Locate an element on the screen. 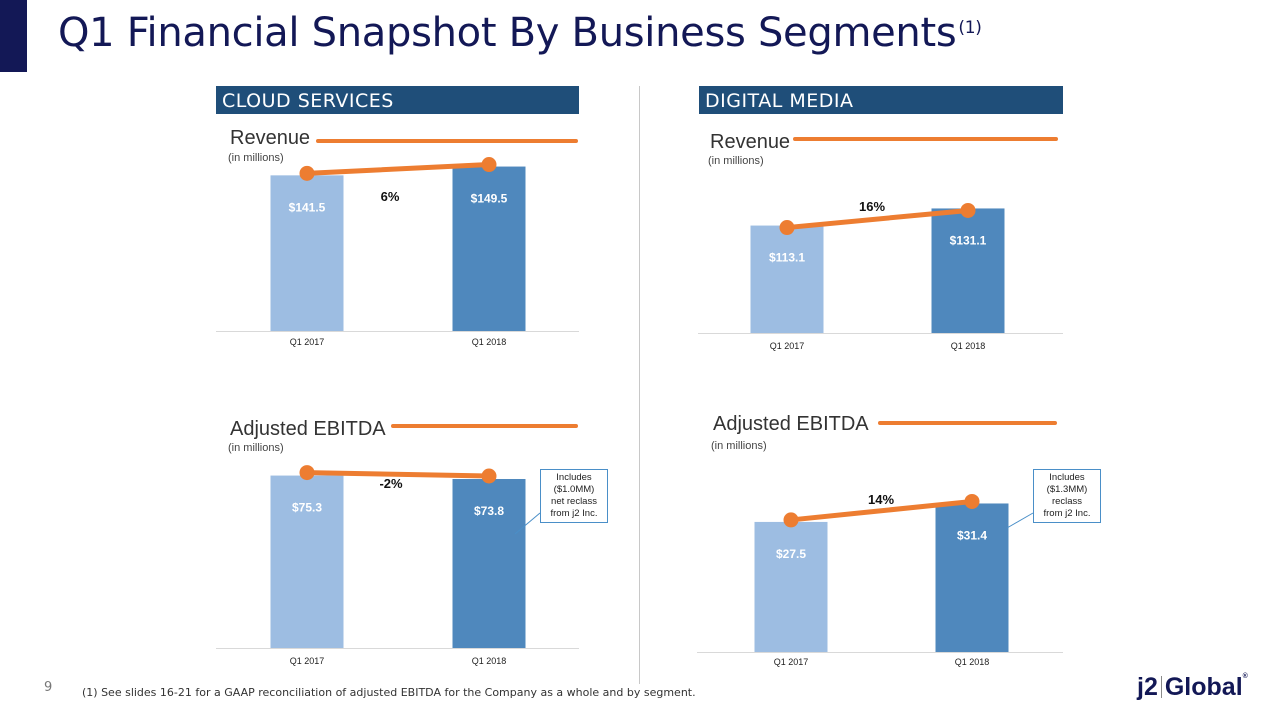 The height and width of the screenshot is (720, 1280). callout-line: net reclass is located at coordinates (574, 501).